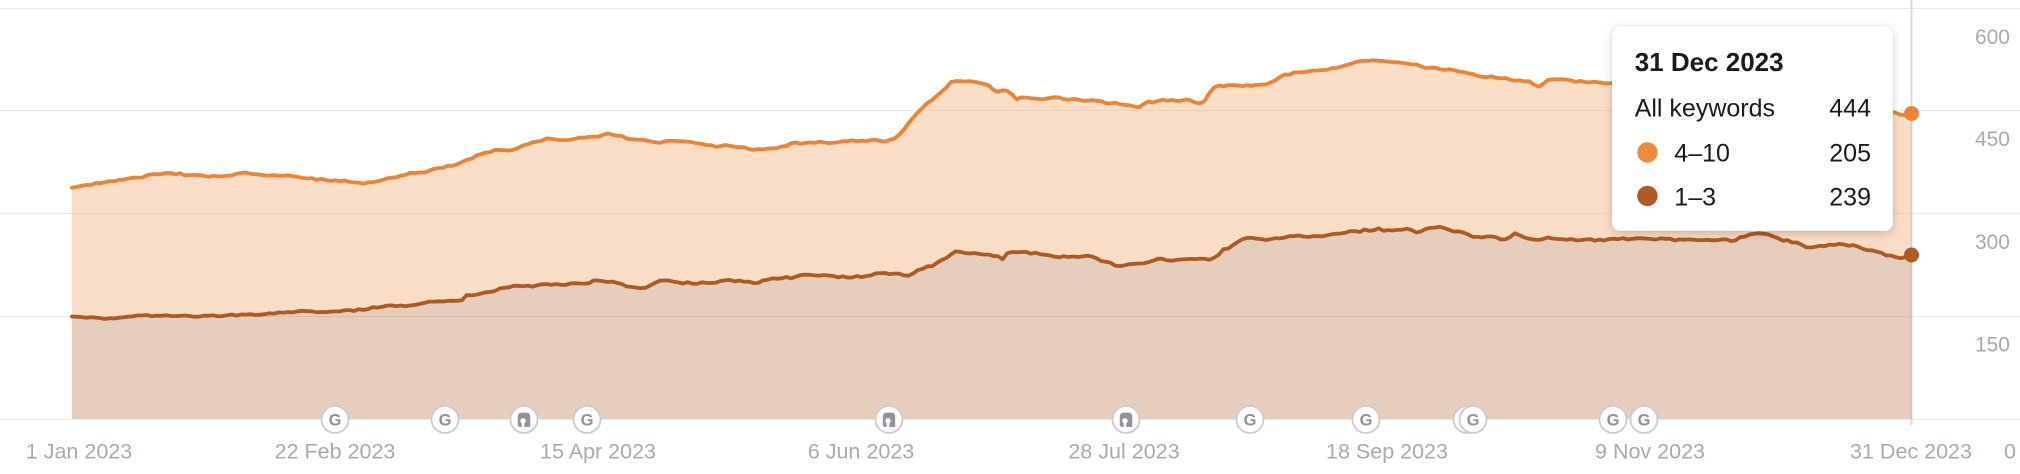 This screenshot has width=2020, height=474. What do you see at coordinates (1387, 452) in the screenshot?
I see `svg-text: 18 Sep 2023` at bounding box center [1387, 452].